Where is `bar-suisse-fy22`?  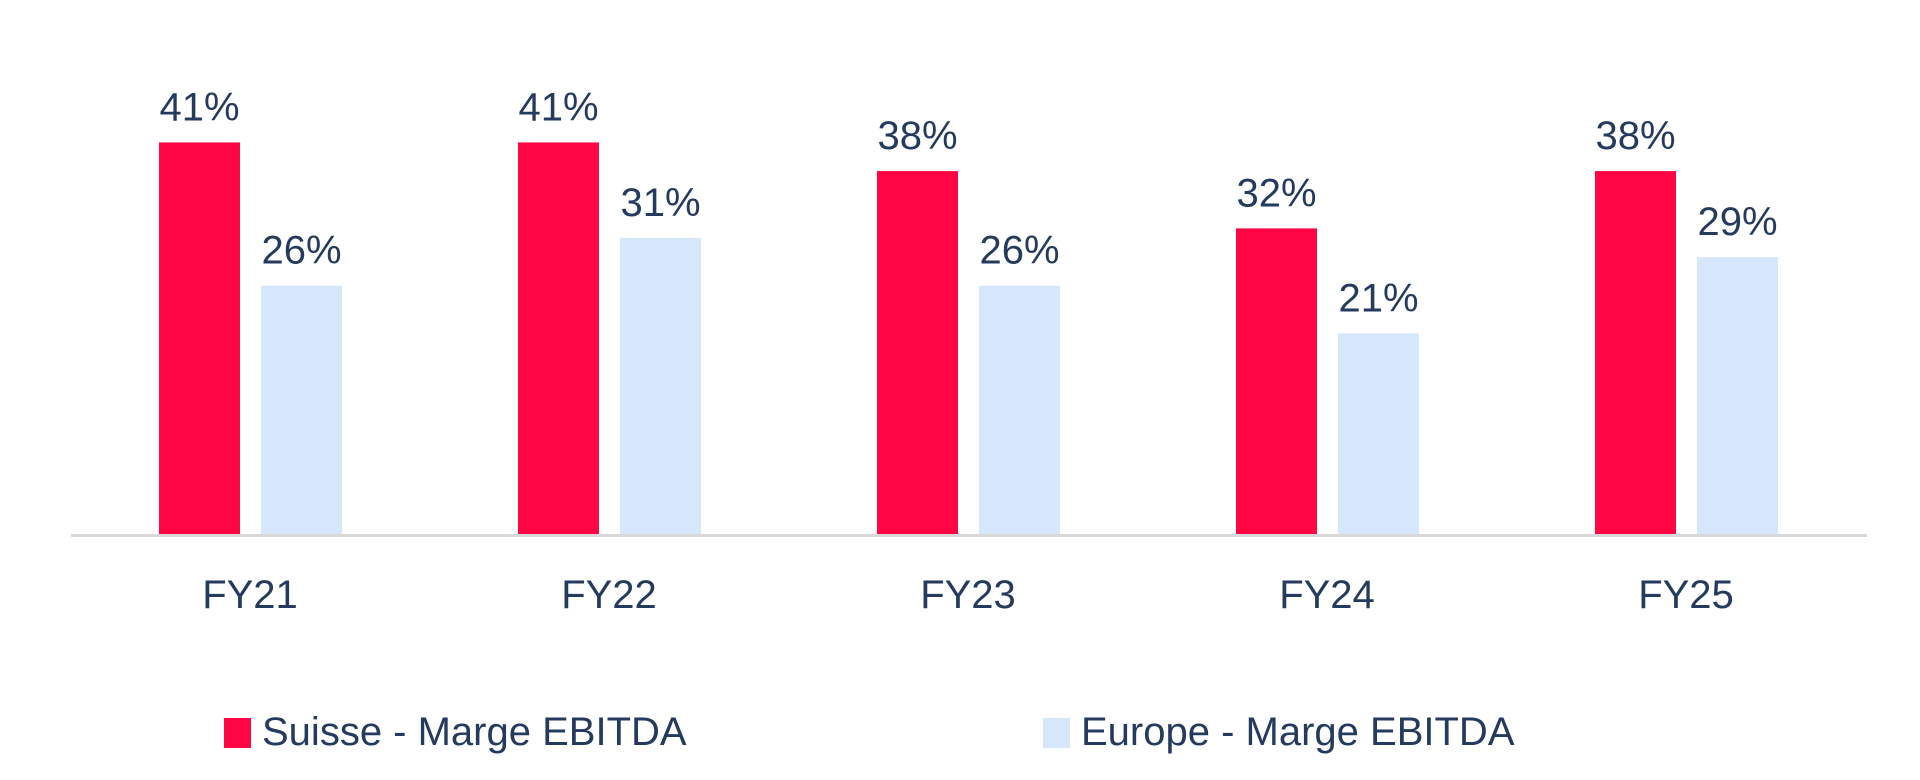
bar-suisse-fy22 is located at coordinates (558, 338).